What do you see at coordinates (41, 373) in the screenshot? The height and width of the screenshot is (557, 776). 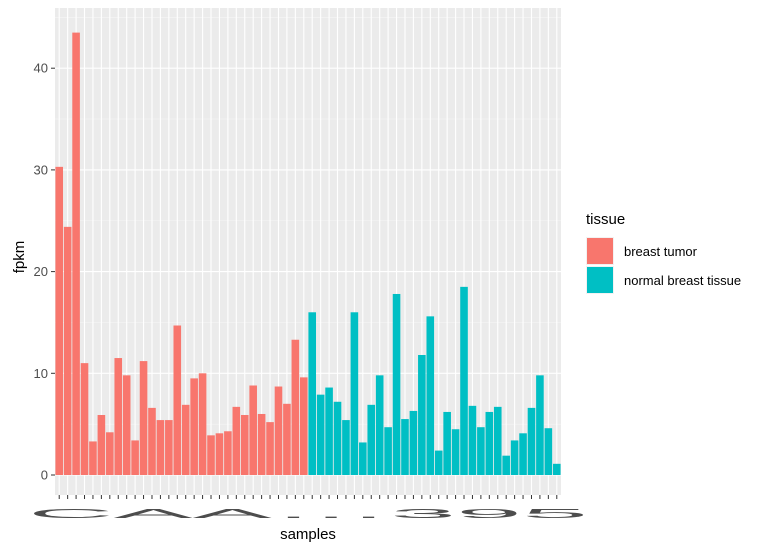 I see `y-tick-label: 10` at bounding box center [41, 373].